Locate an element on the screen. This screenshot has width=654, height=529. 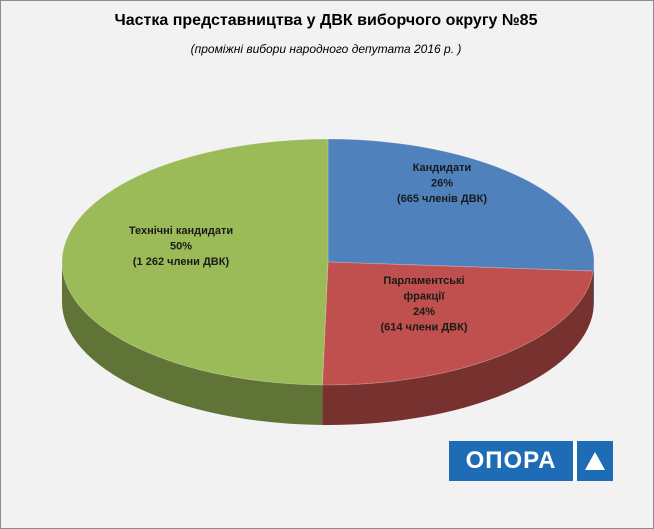
slice-label-2: Технічні кандидати 50% (1 262 члени ДВК) is located at coordinates (181, 246).